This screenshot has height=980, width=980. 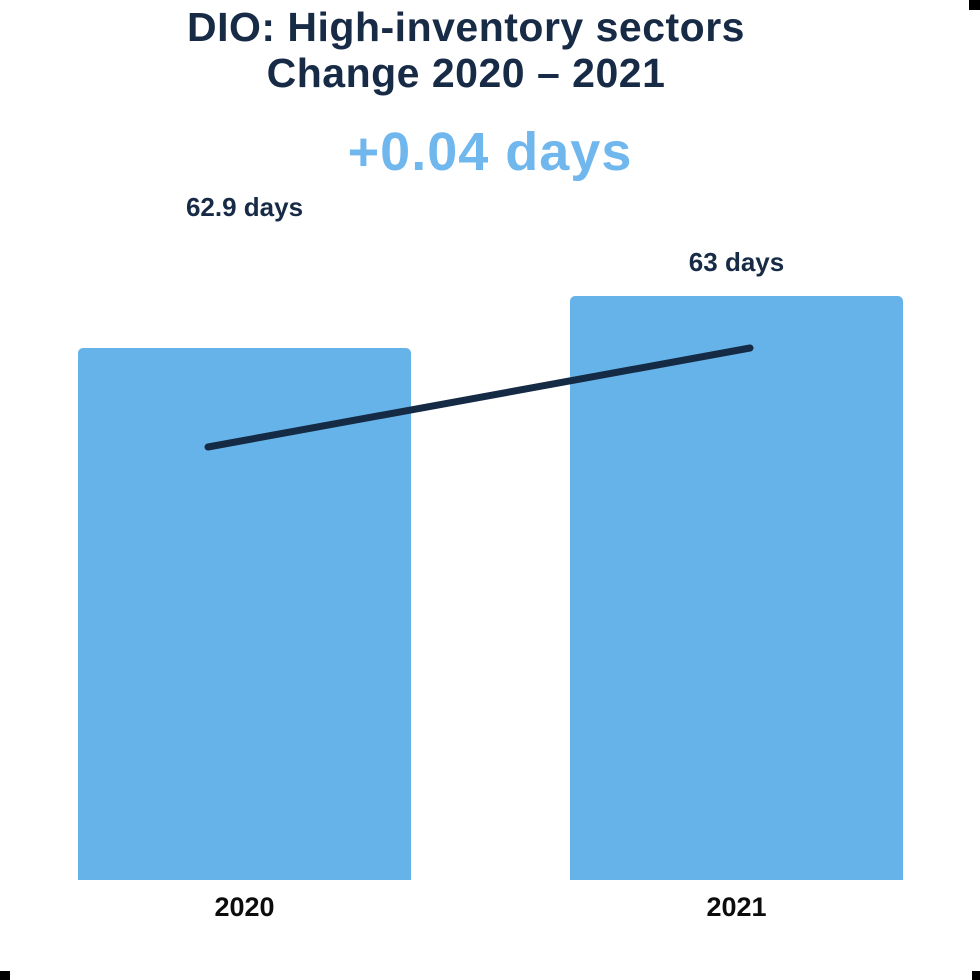 I want to click on chart-title-line-1: DIO: High-inventory sectors, so click(x=466, y=27).